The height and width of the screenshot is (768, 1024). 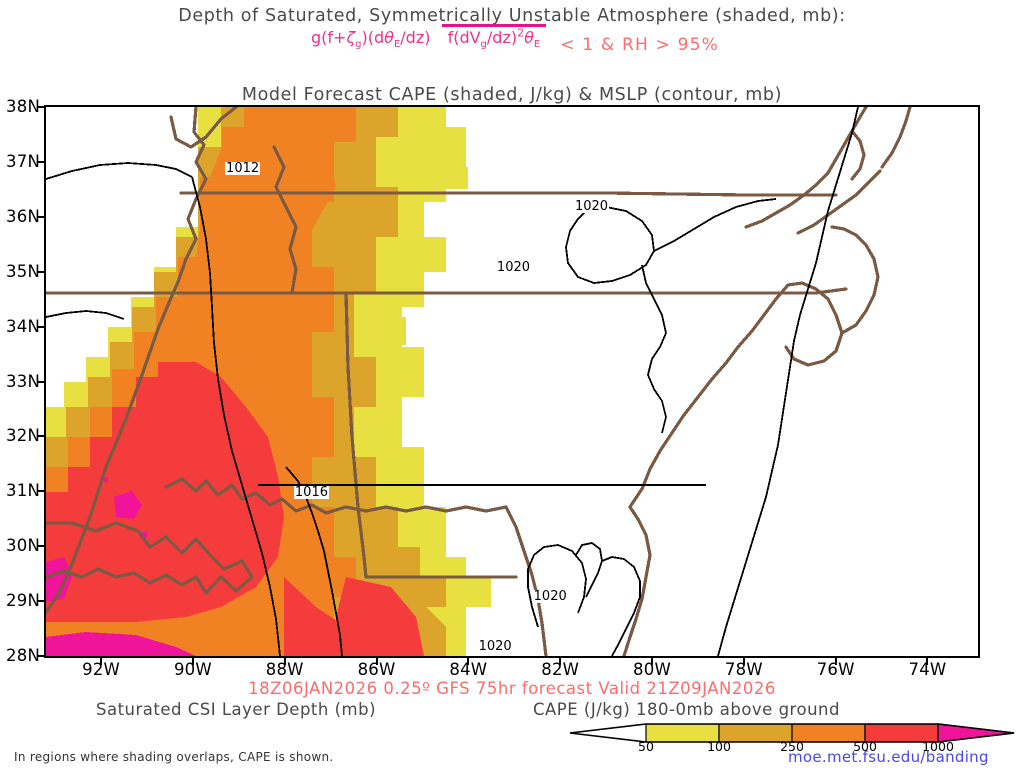 What do you see at coordinates (560, 669) in the screenshot?
I see `lon-label-82W: 82W` at bounding box center [560, 669].